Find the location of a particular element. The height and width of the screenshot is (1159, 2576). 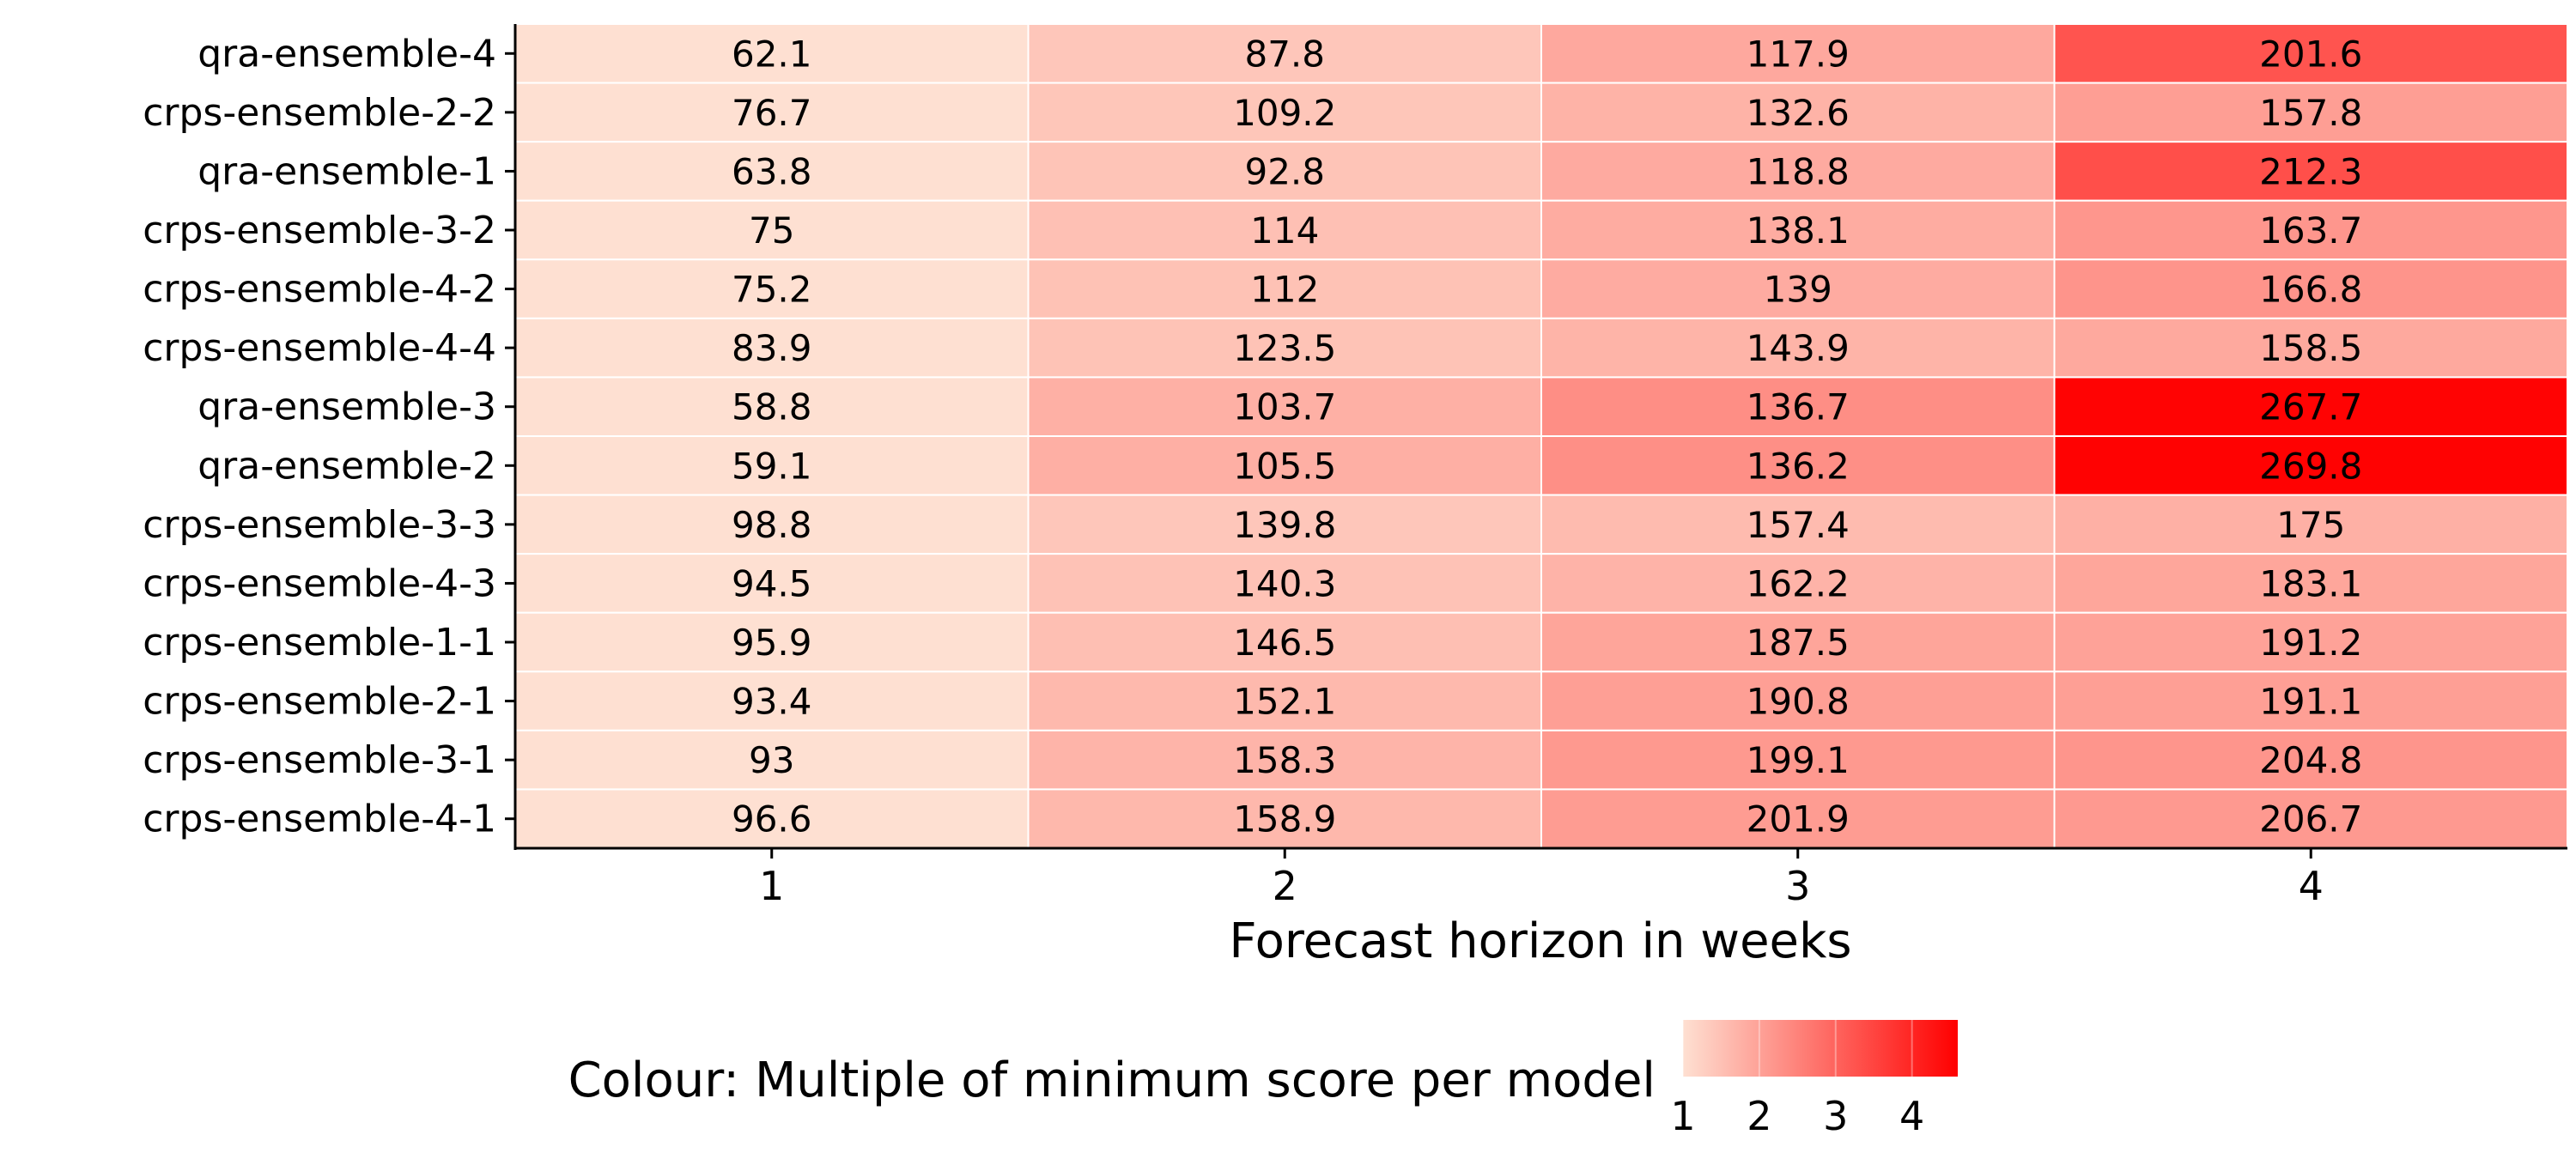

row-label: crps-ensemble-4-3 is located at coordinates (319, 583).